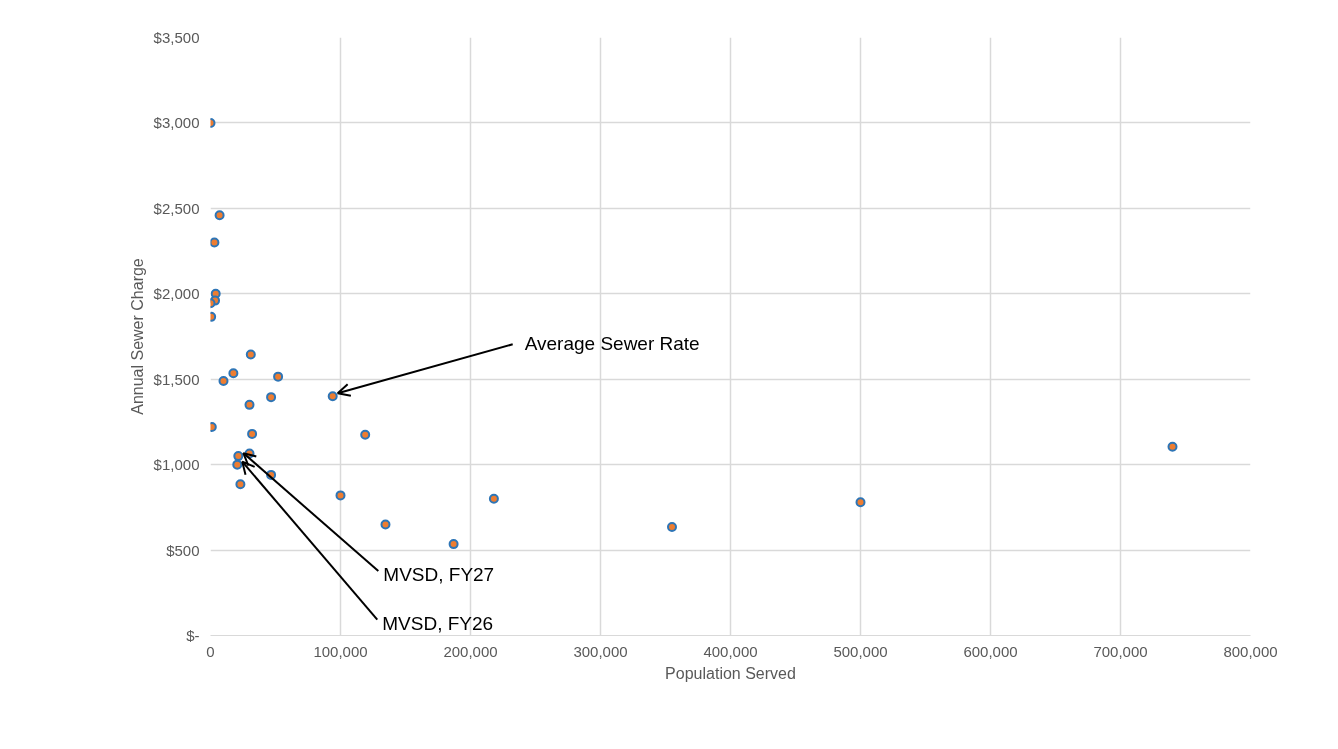 The image size is (1338, 749). Describe the element at coordinates (439, 575) in the screenshot. I see `annotation: MVSD, FY27` at that location.